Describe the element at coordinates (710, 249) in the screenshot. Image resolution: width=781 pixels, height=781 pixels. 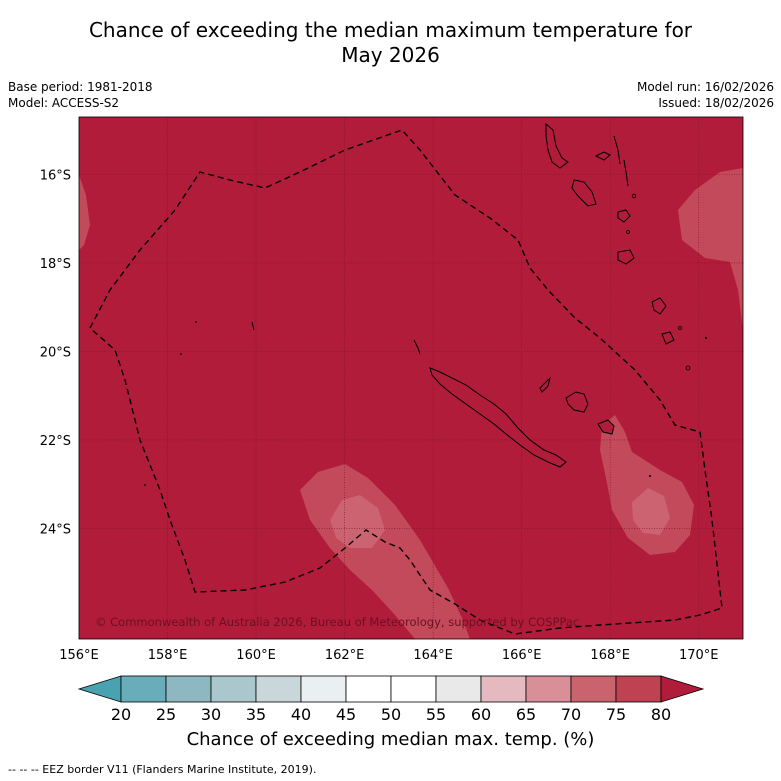
I see `probability-patch-east` at that location.